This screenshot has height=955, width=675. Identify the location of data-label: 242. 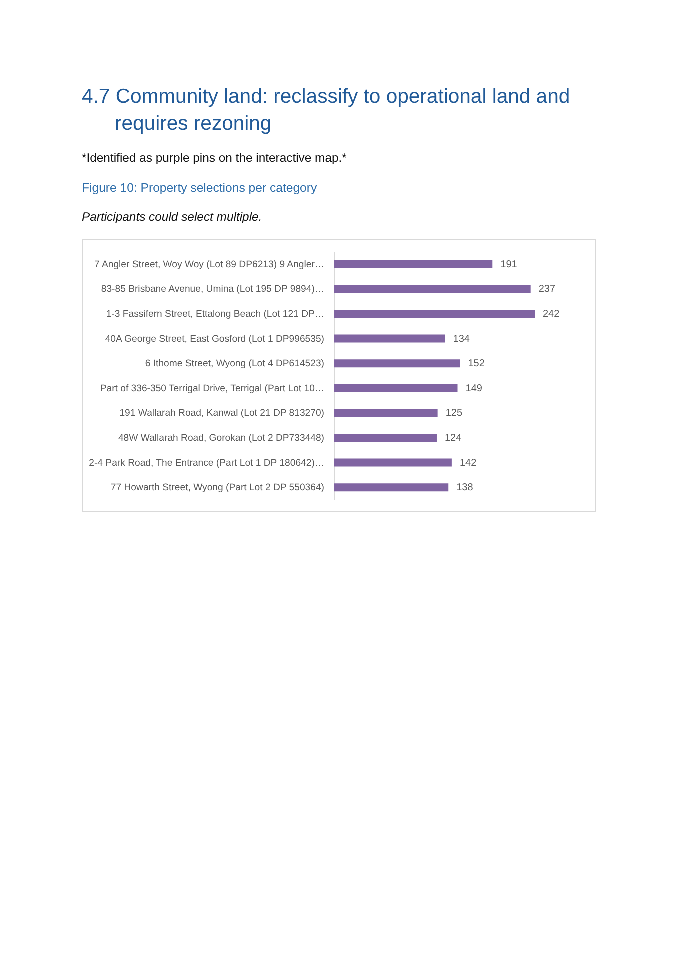
(551, 314).